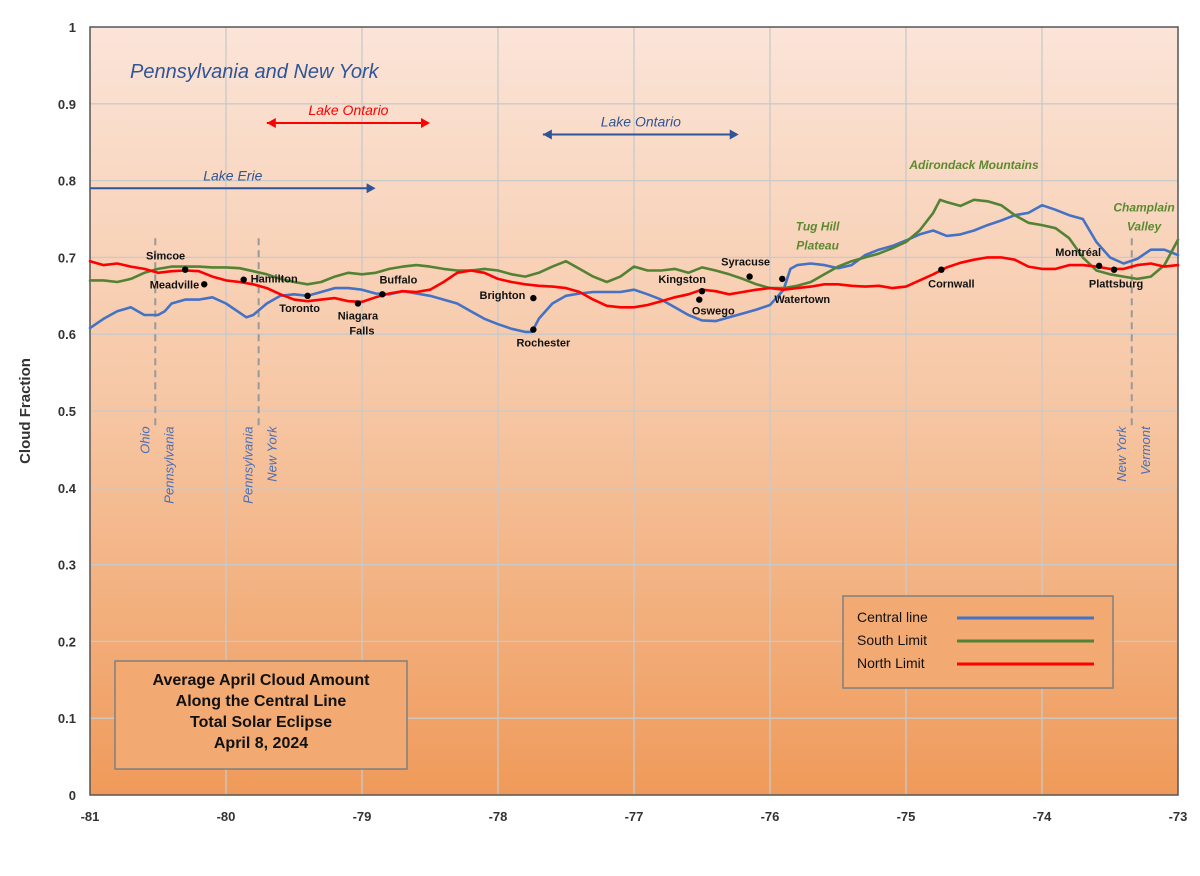 This screenshot has width=1200, height=876. What do you see at coordinates (261, 743) in the screenshot?
I see `chart-title-line-4: April 8, 2024` at bounding box center [261, 743].